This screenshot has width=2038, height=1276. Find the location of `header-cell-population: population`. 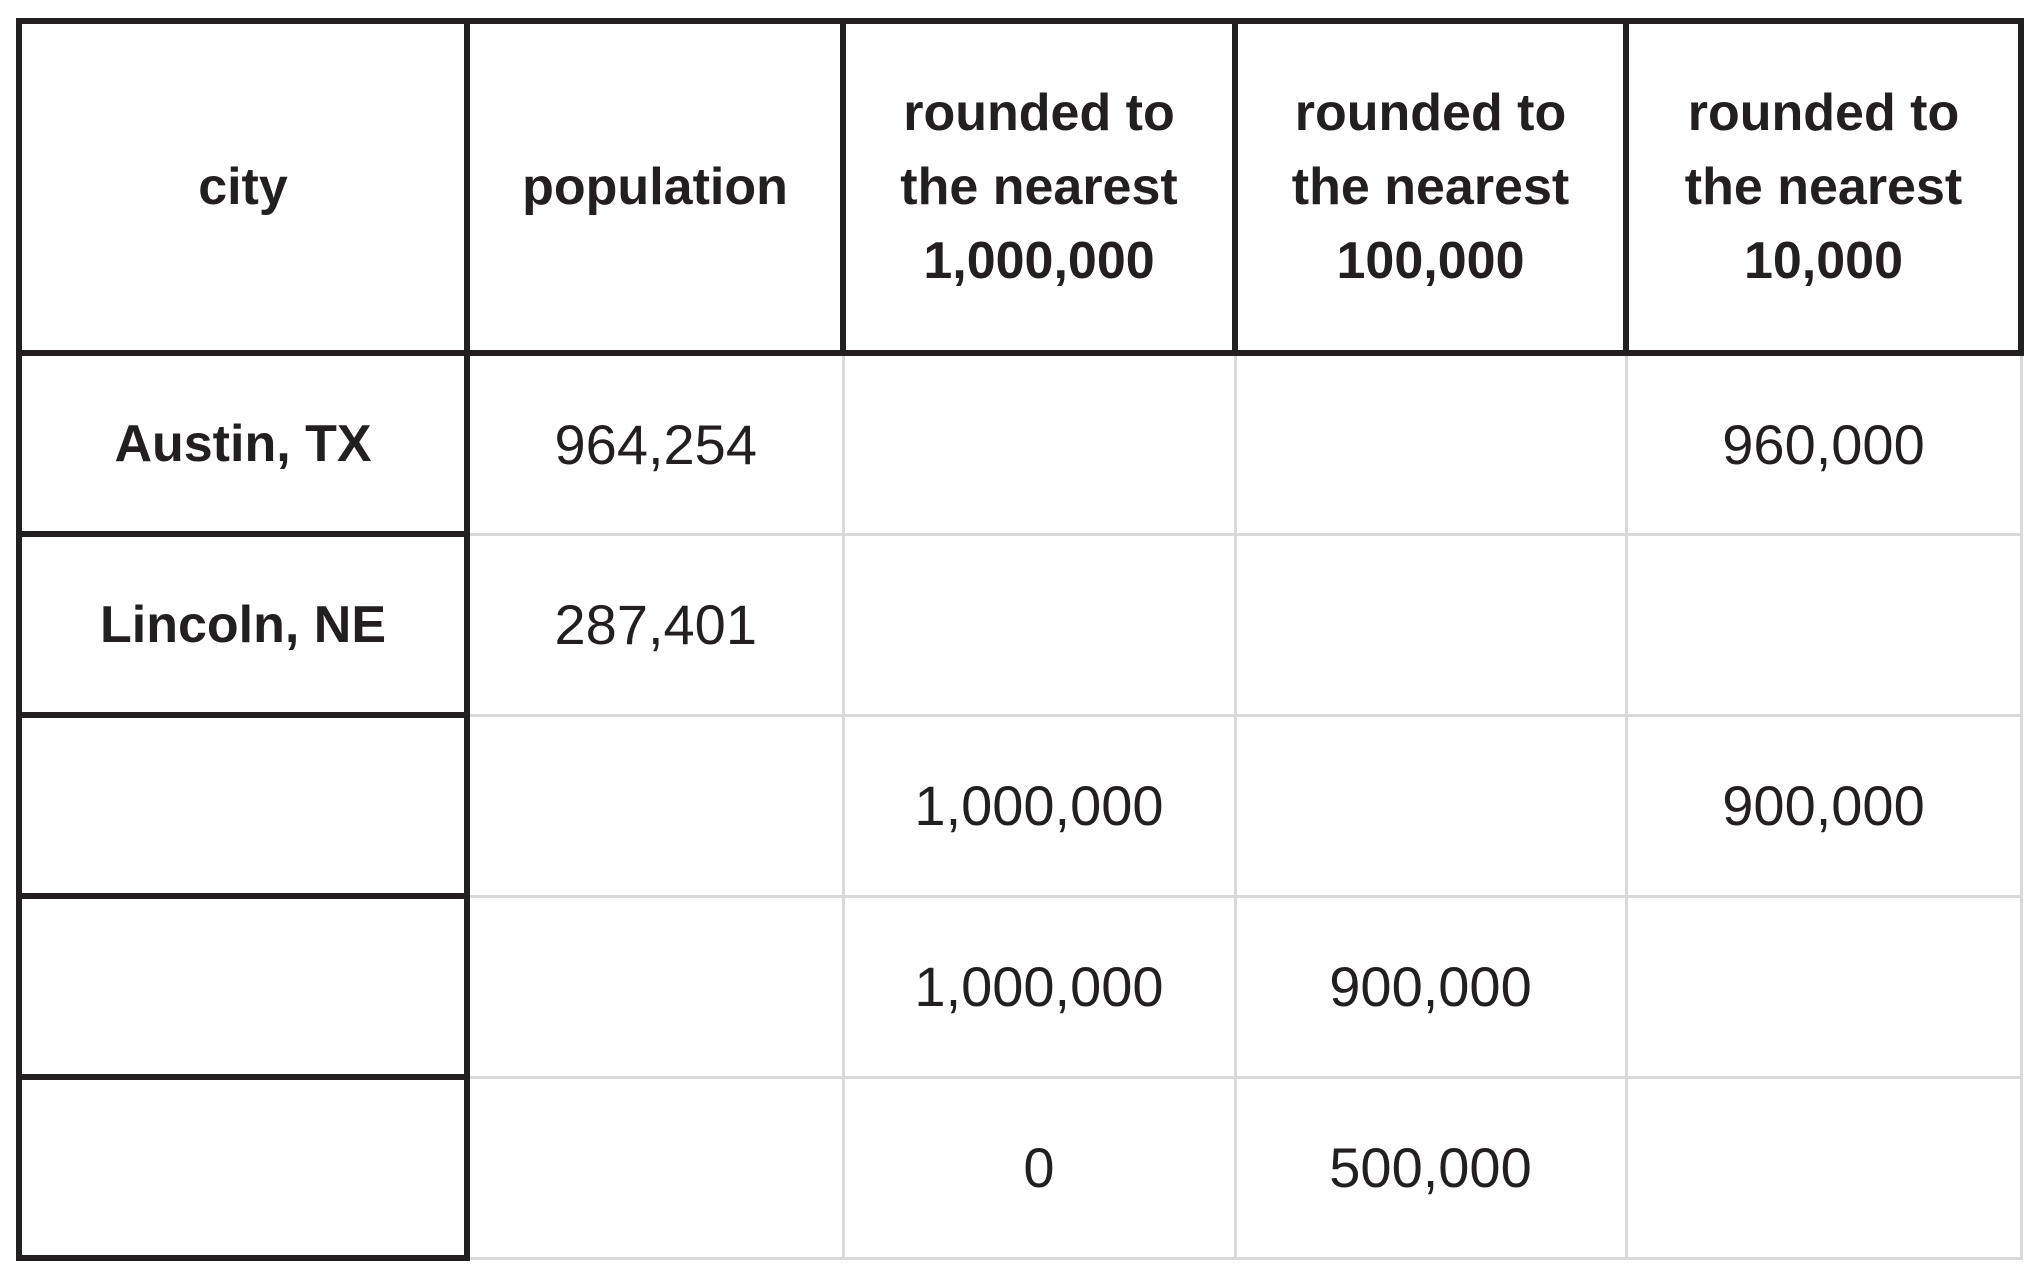

header-cell-population: population is located at coordinates (655, 187).